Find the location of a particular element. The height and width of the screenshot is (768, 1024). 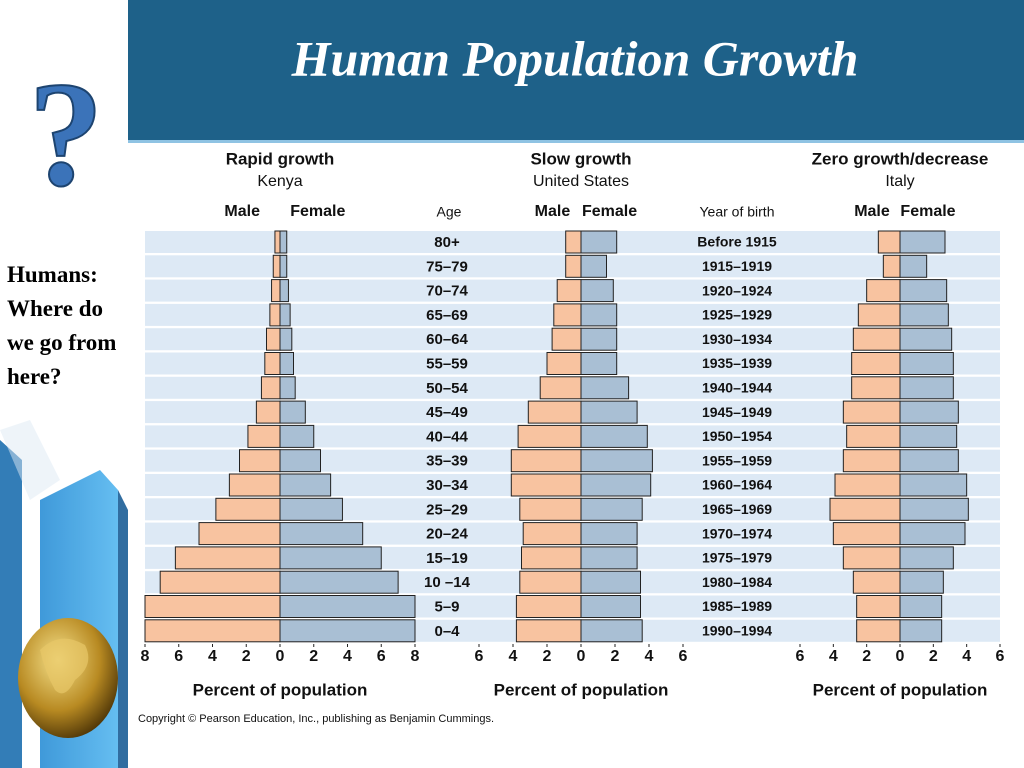

year-label: 1960–1964 is located at coordinates (737, 485).